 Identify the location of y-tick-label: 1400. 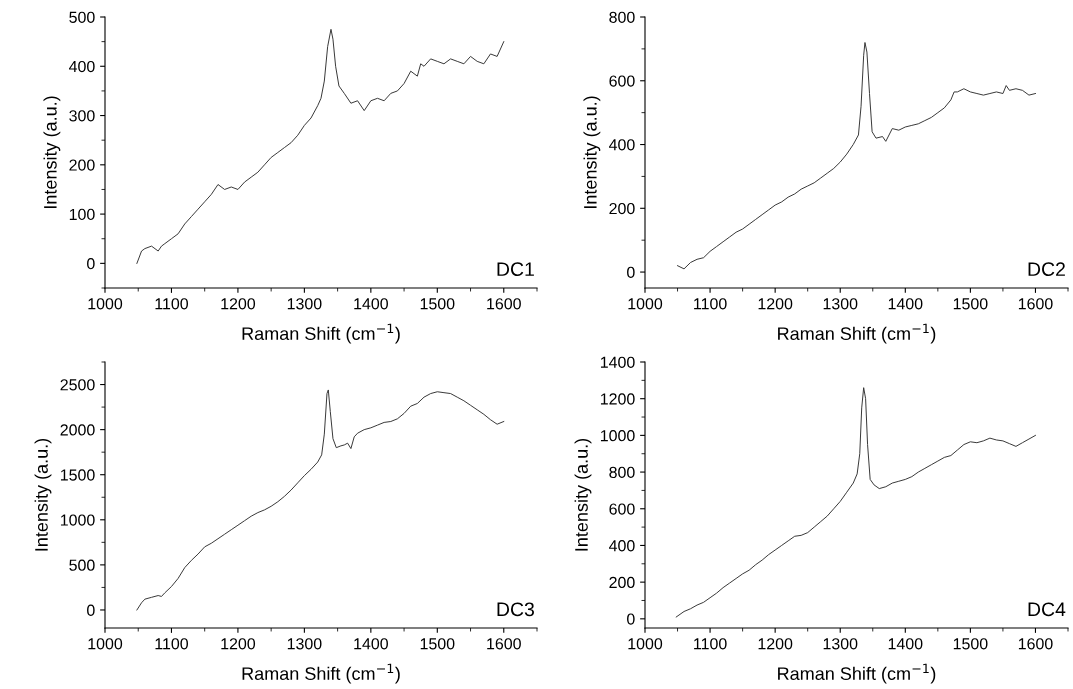
(617, 362).